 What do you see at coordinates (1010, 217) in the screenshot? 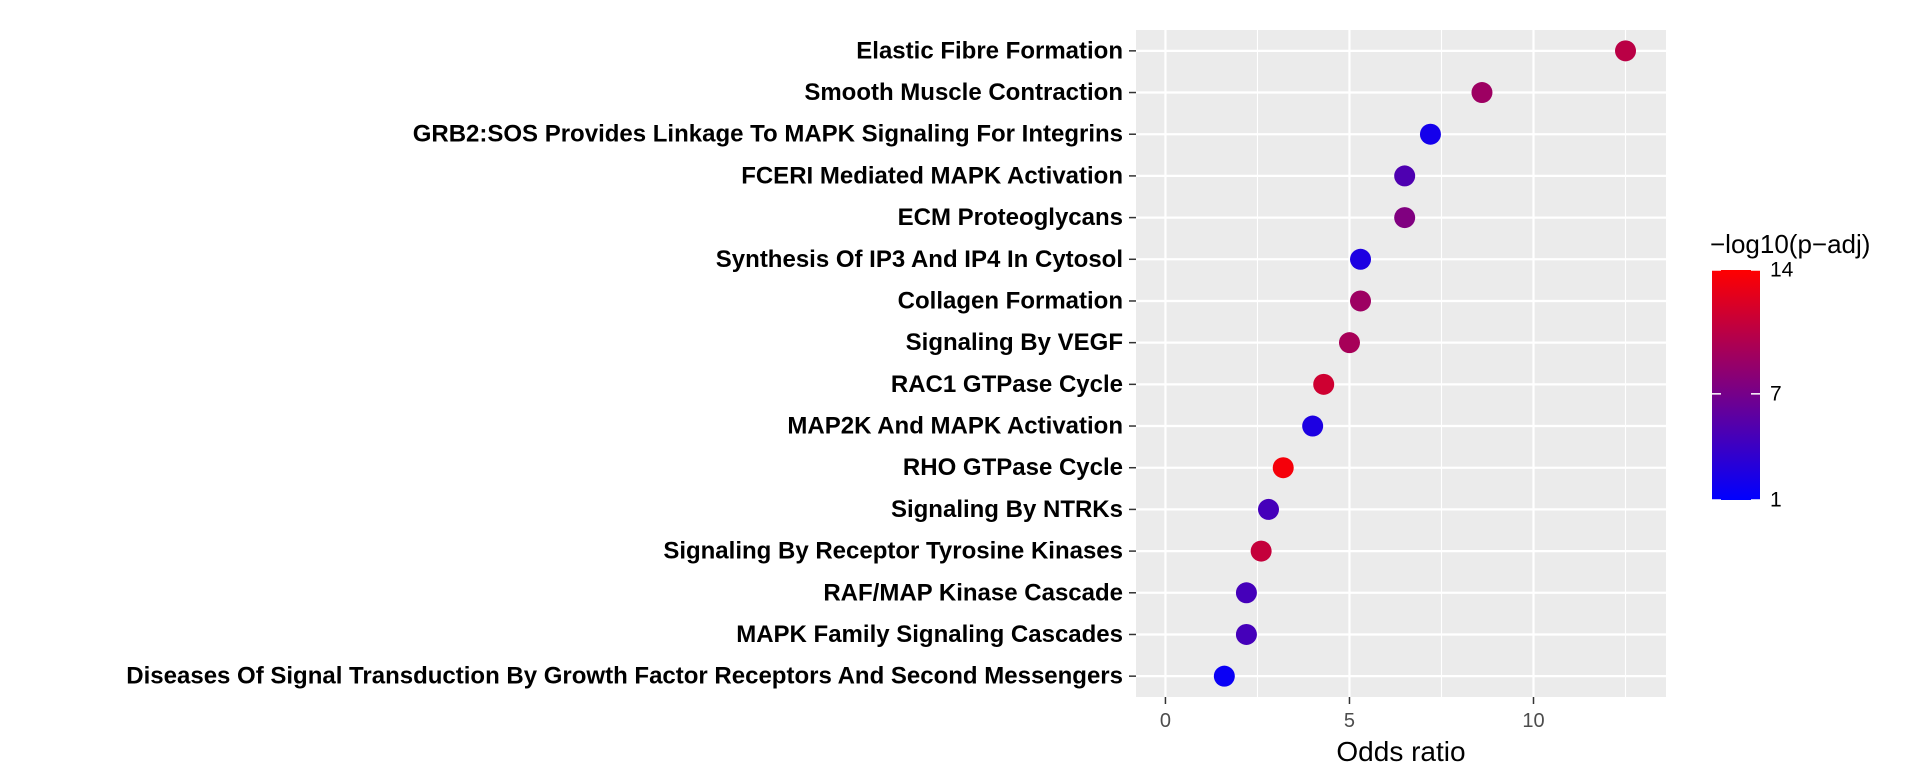
I see `category-label: ECM Proteoglycans` at bounding box center [1010, 217].